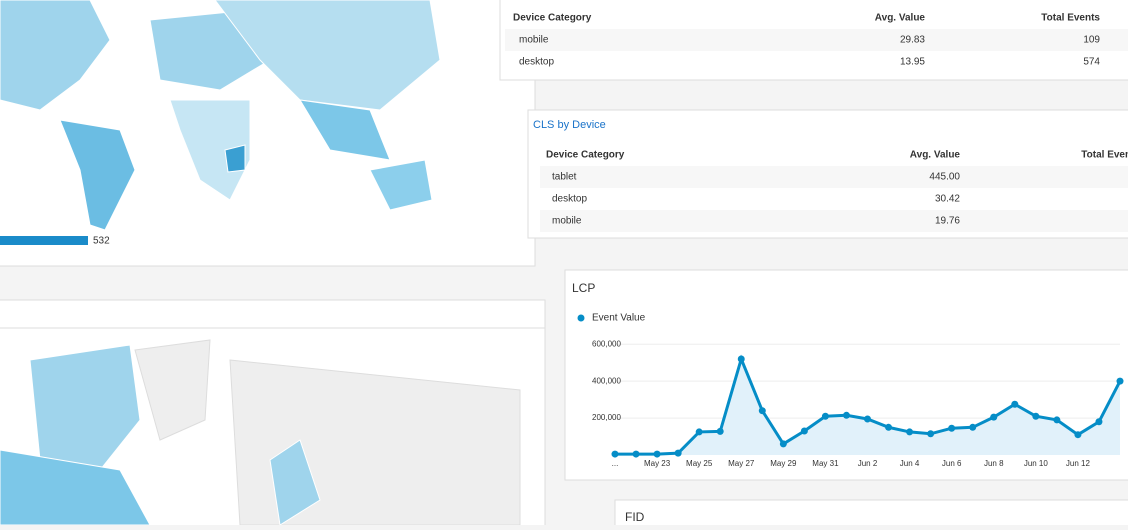  Describe the element at coordinates (912, 40) in the screenshot. I see `table-cell: 29.83` at that location.